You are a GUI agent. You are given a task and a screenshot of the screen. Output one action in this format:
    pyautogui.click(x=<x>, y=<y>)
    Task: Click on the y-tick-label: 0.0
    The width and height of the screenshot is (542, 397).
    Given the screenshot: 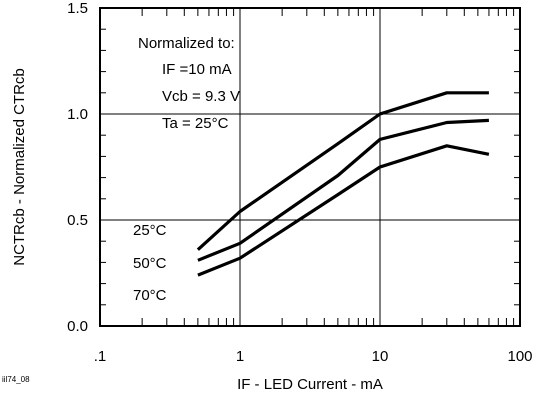 What is the action you would take?
    pyautogui.click(x=77, y=326)
    